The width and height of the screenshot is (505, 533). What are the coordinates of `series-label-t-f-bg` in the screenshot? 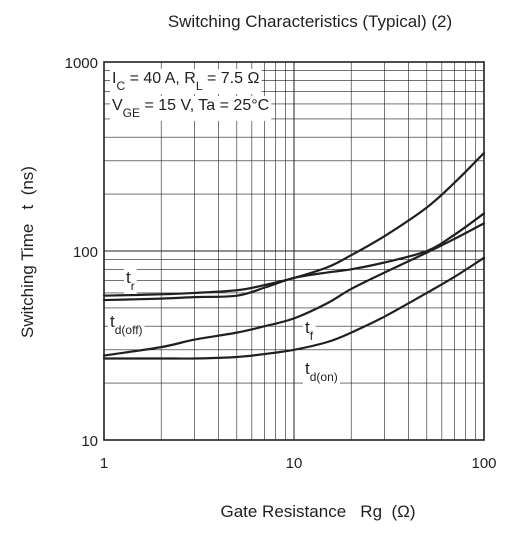 It's located at (309, 330).